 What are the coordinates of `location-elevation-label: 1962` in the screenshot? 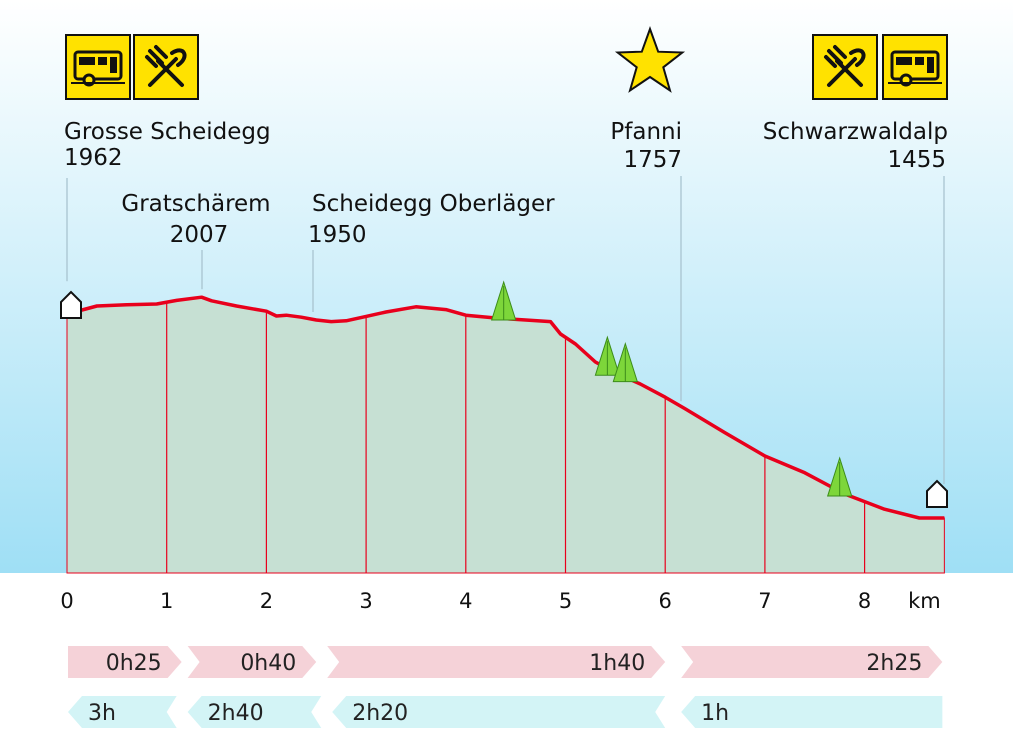 It's located at (93, 158).